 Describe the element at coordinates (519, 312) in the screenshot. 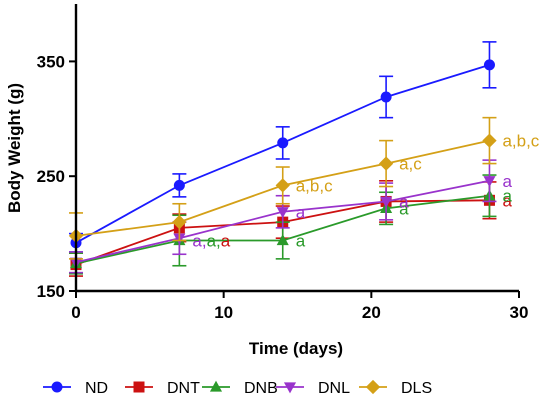

I see `x-tick-label: 30` at that location.